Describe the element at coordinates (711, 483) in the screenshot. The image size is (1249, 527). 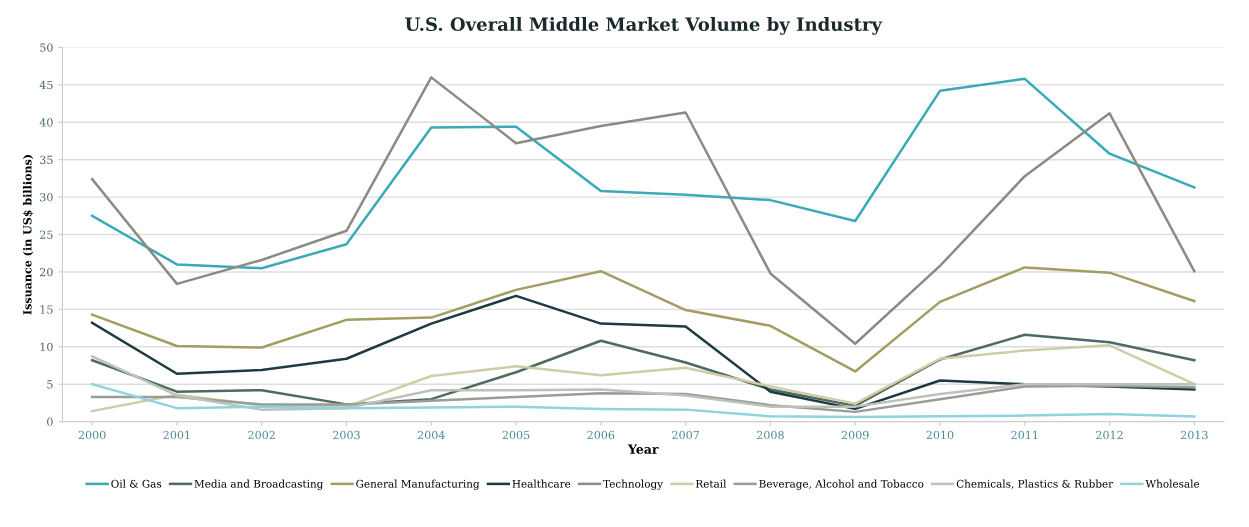
I see `legend-label: Retail` at that location.